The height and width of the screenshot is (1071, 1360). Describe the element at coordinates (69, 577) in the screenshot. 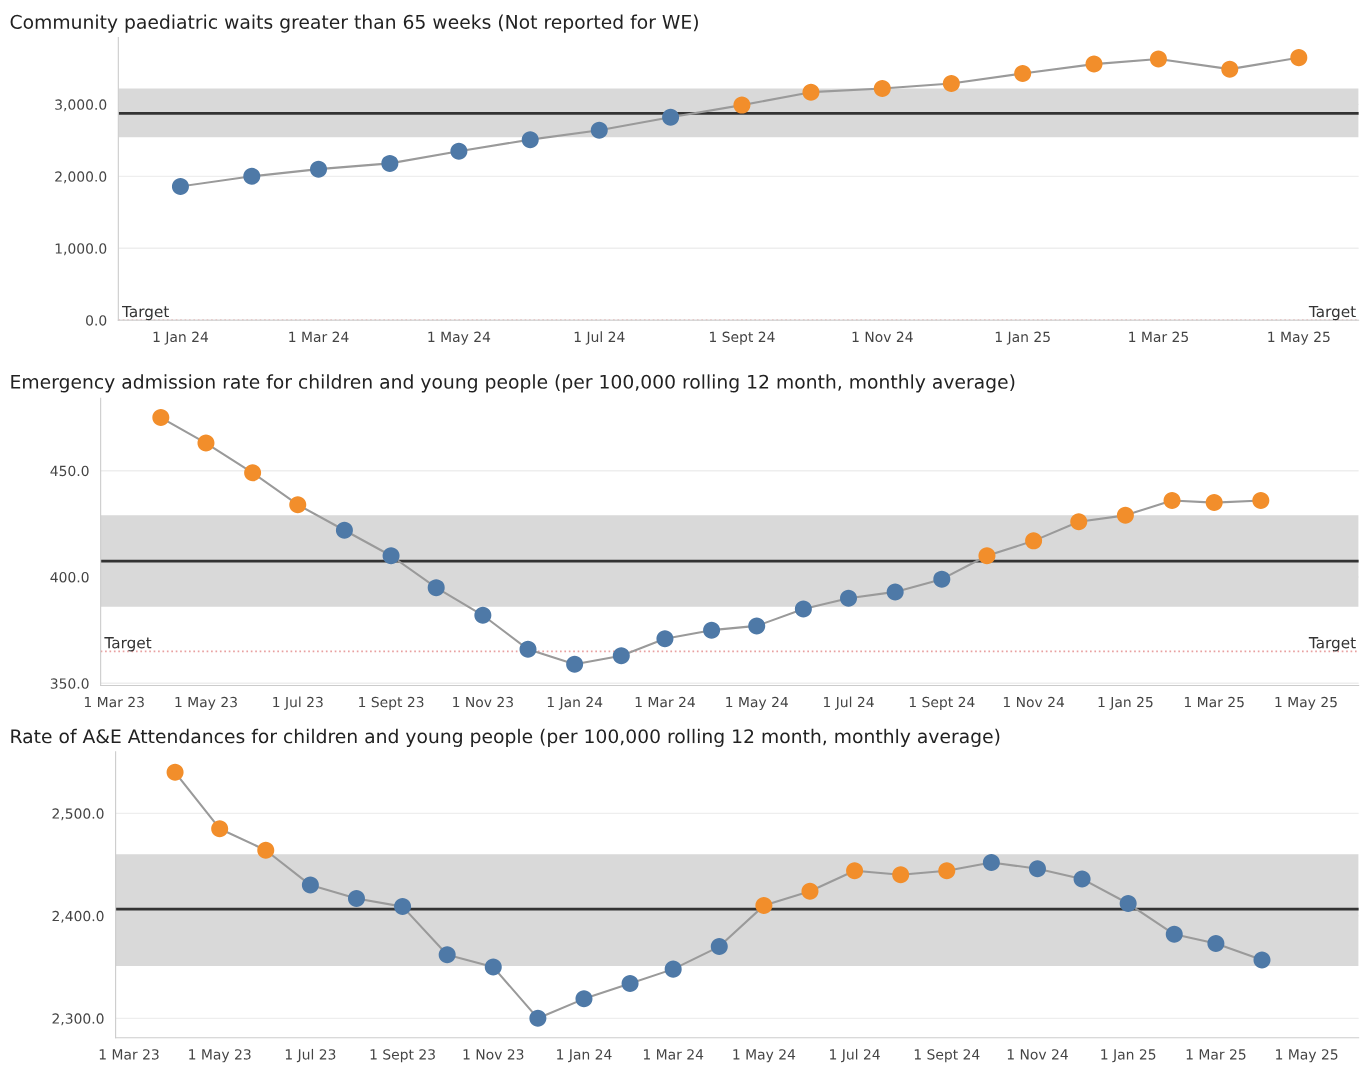

I see `y-tick-label: 400.0` at that location.